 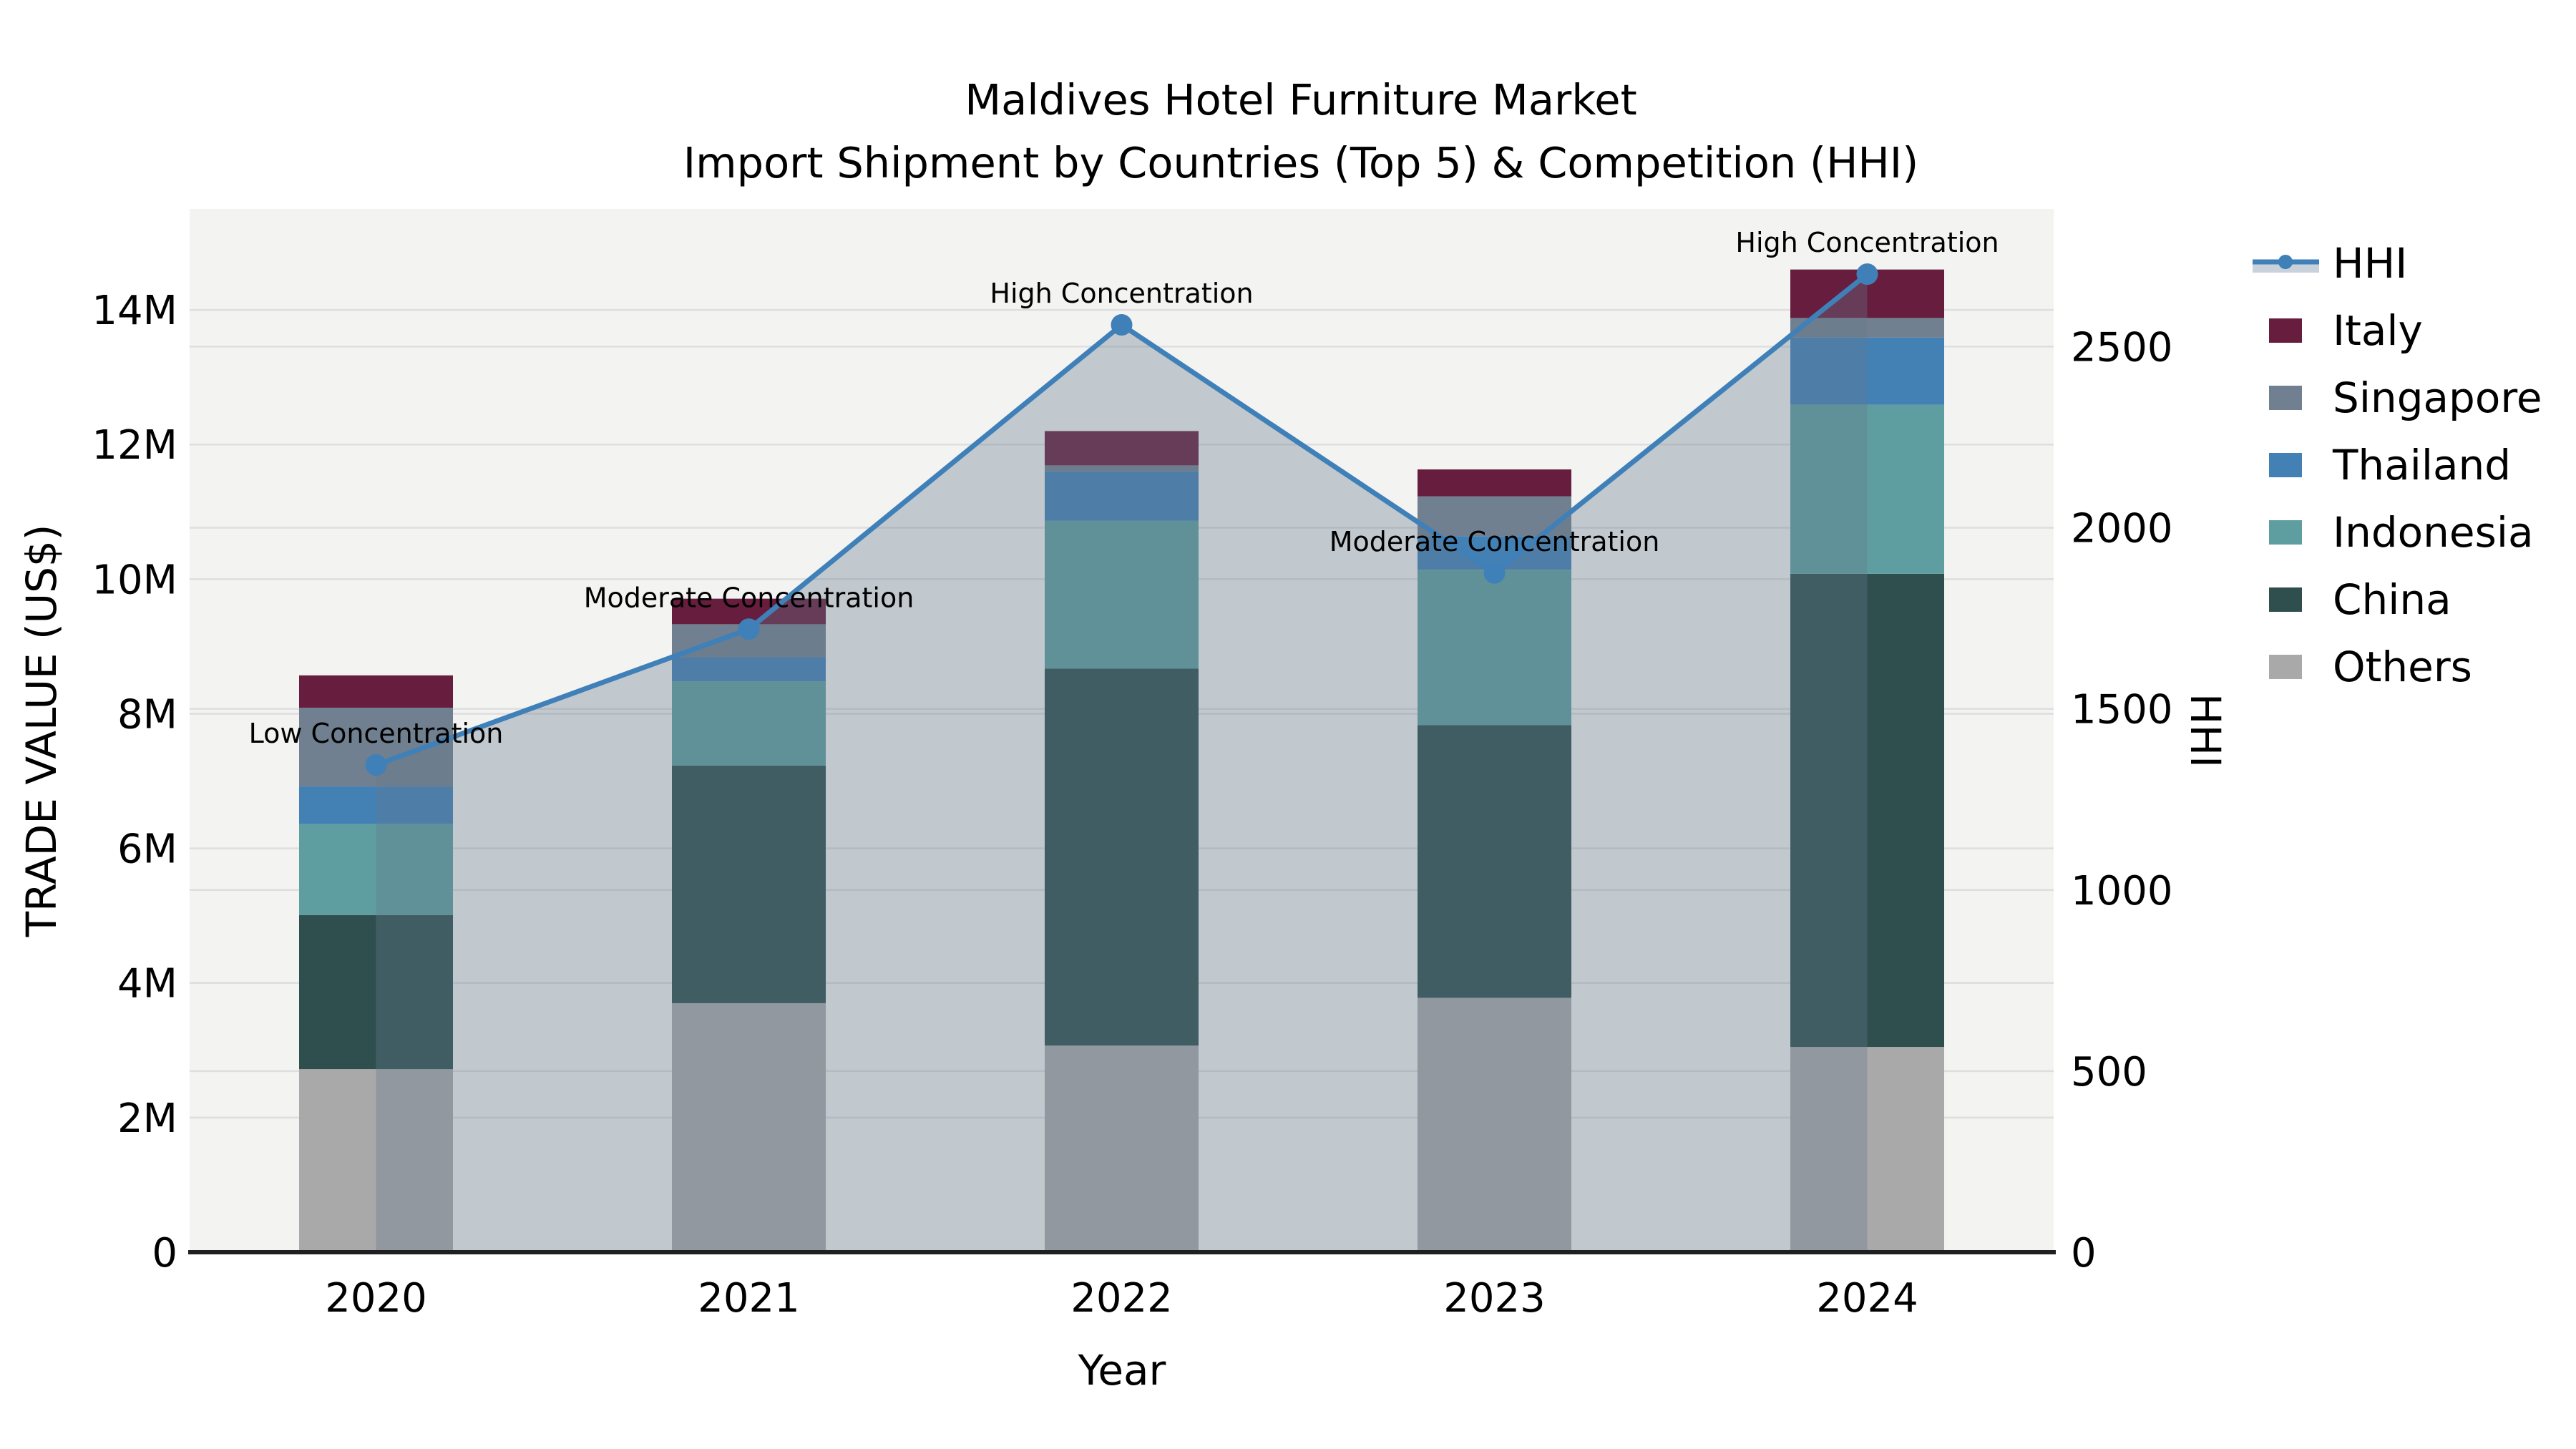 What do you see at coordinates (376, 765) in the screenshot?
I see `hhi-marker-2020` at bounding box center [376, 765].